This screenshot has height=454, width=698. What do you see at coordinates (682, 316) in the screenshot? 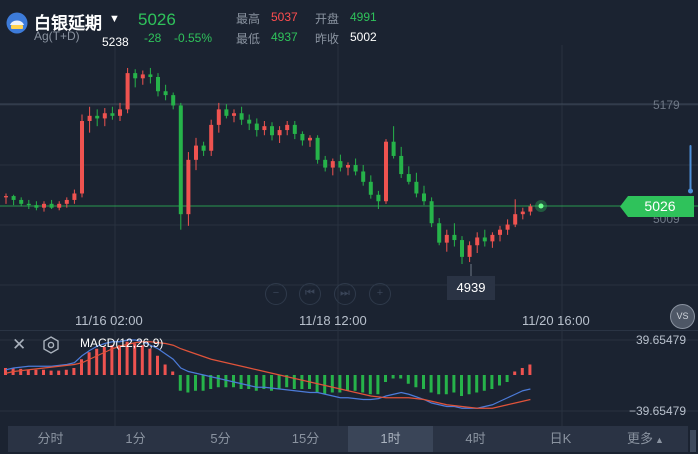
I see `compare-button: VS` at bounding box center [682, 316].